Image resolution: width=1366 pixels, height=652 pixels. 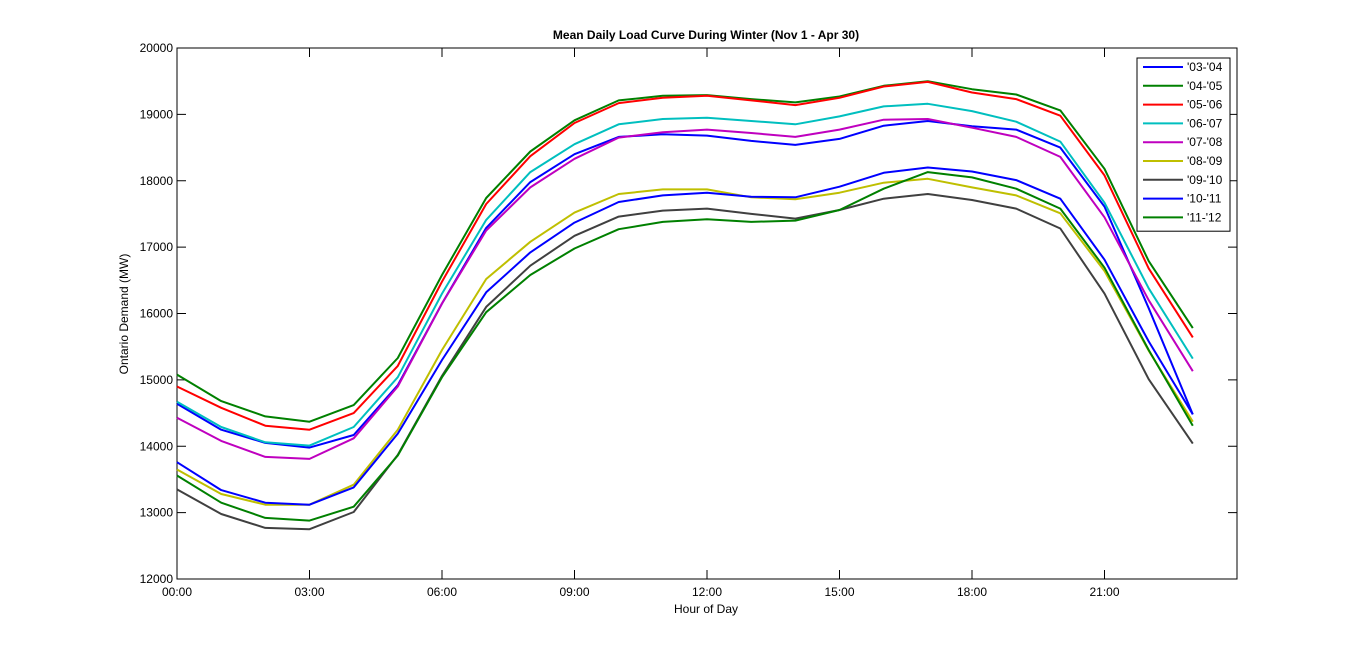 What do you see at coordinates (1205, 105) in the screenshot?
I see `legend-label: '05-'06` at bounding box center [1205, 105].